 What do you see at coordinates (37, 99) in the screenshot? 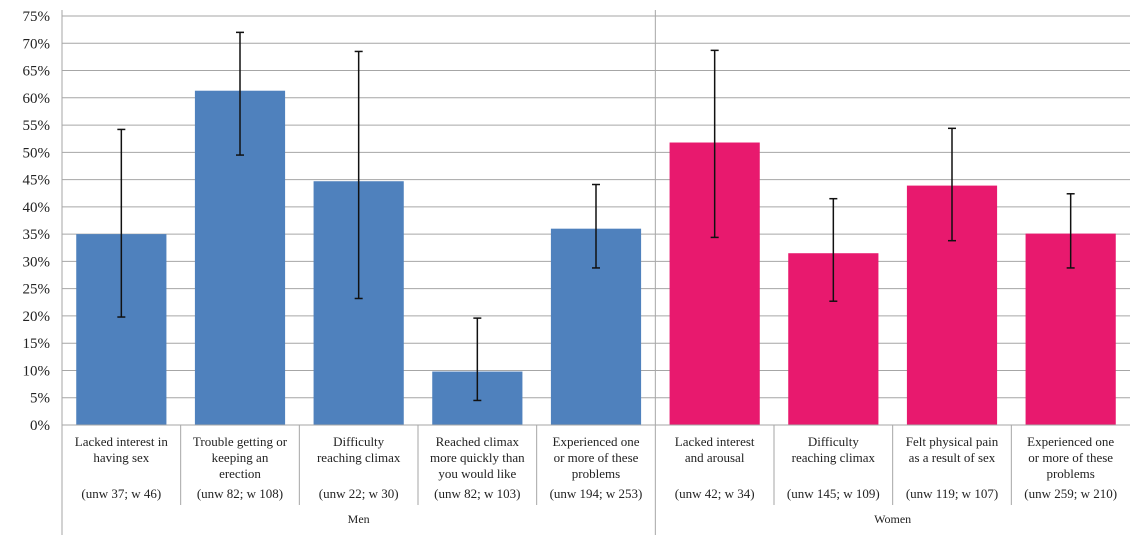
I see `y-tick-label: 60%` at bounding box center [37, 99].